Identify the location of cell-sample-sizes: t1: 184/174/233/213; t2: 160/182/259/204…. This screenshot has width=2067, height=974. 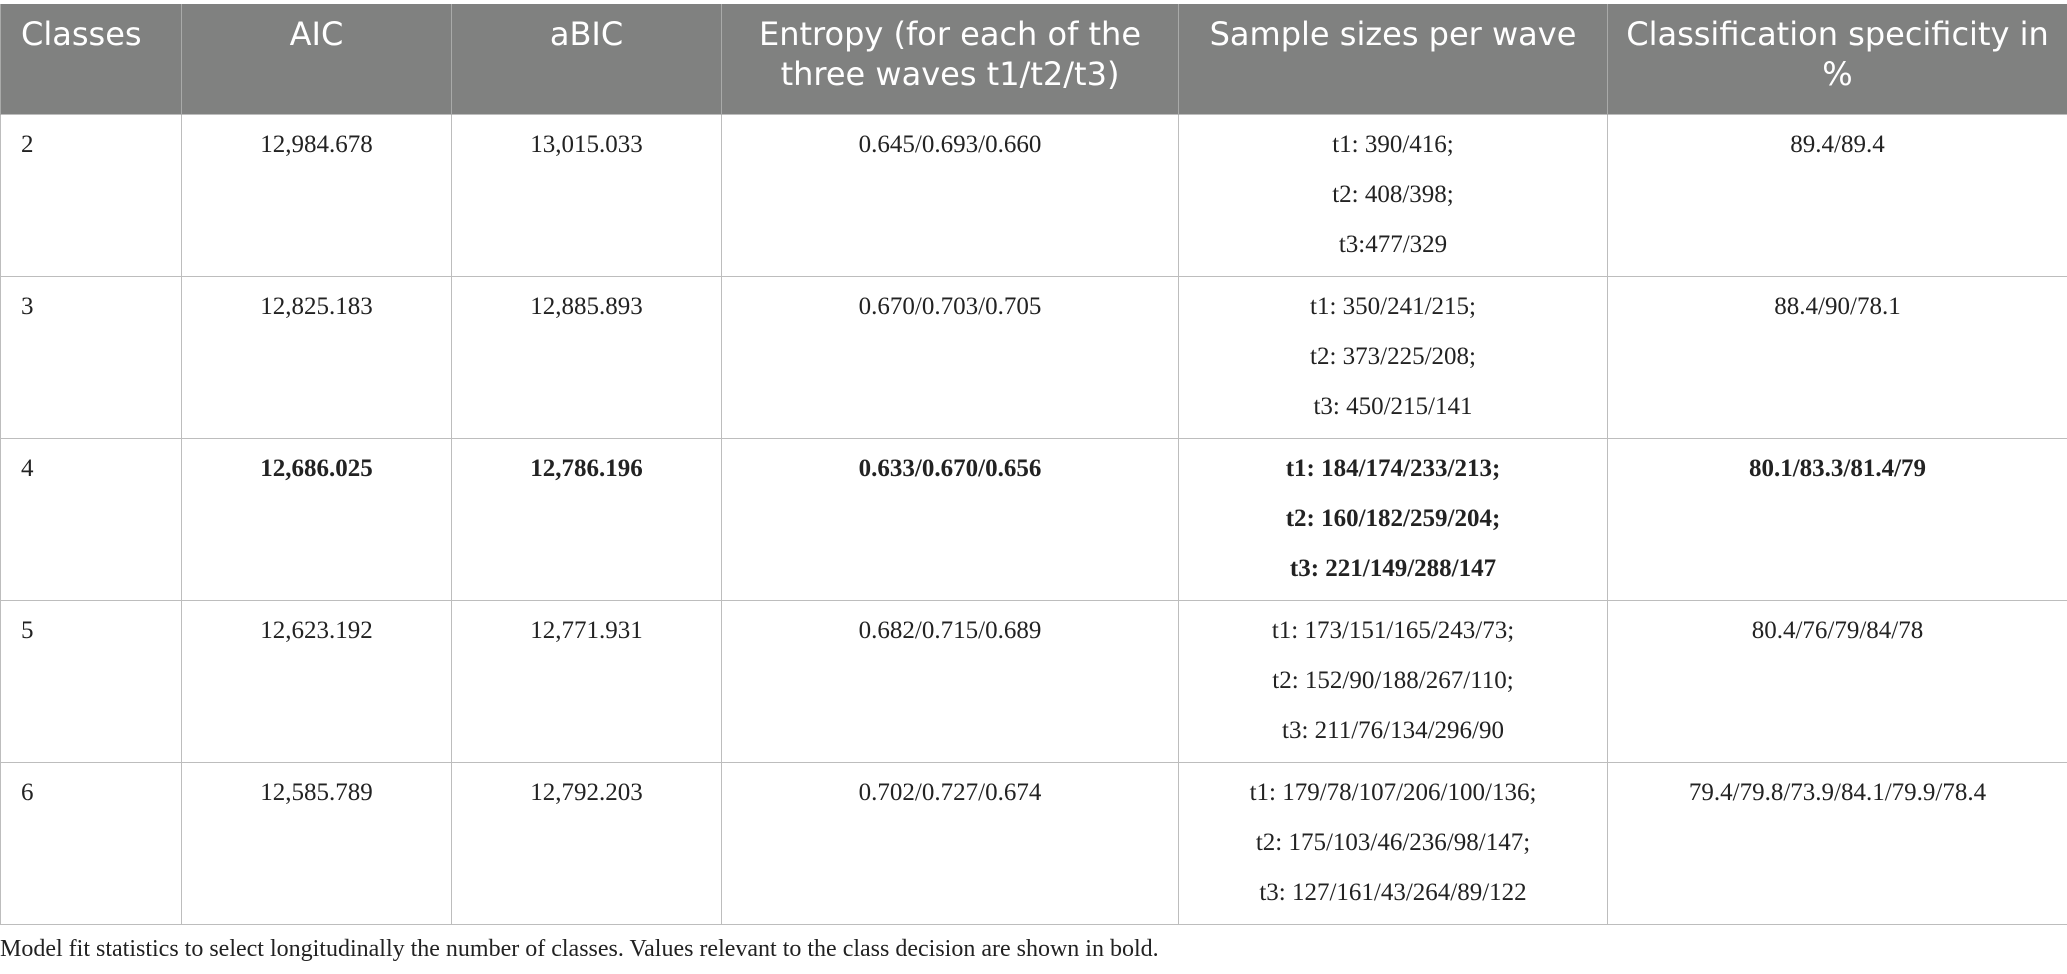
(1393, 519).